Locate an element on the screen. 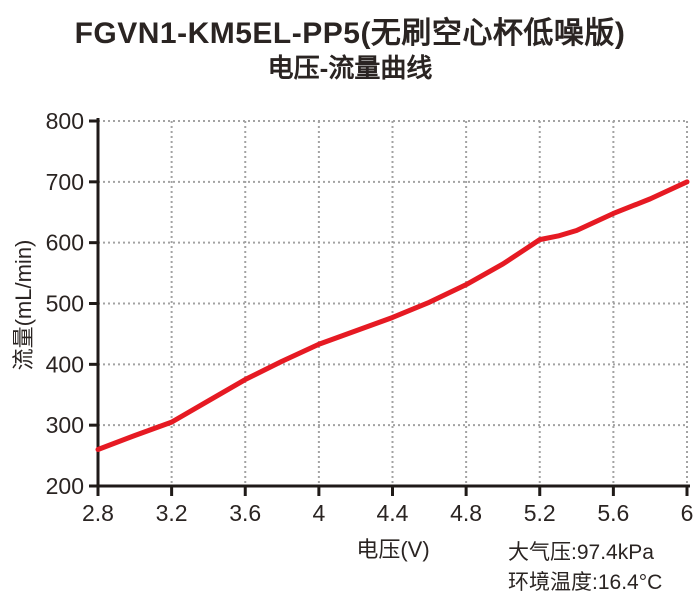 The image size is (700, 609). x-tick-label: 2.8 is located at coordinates (98, 513).